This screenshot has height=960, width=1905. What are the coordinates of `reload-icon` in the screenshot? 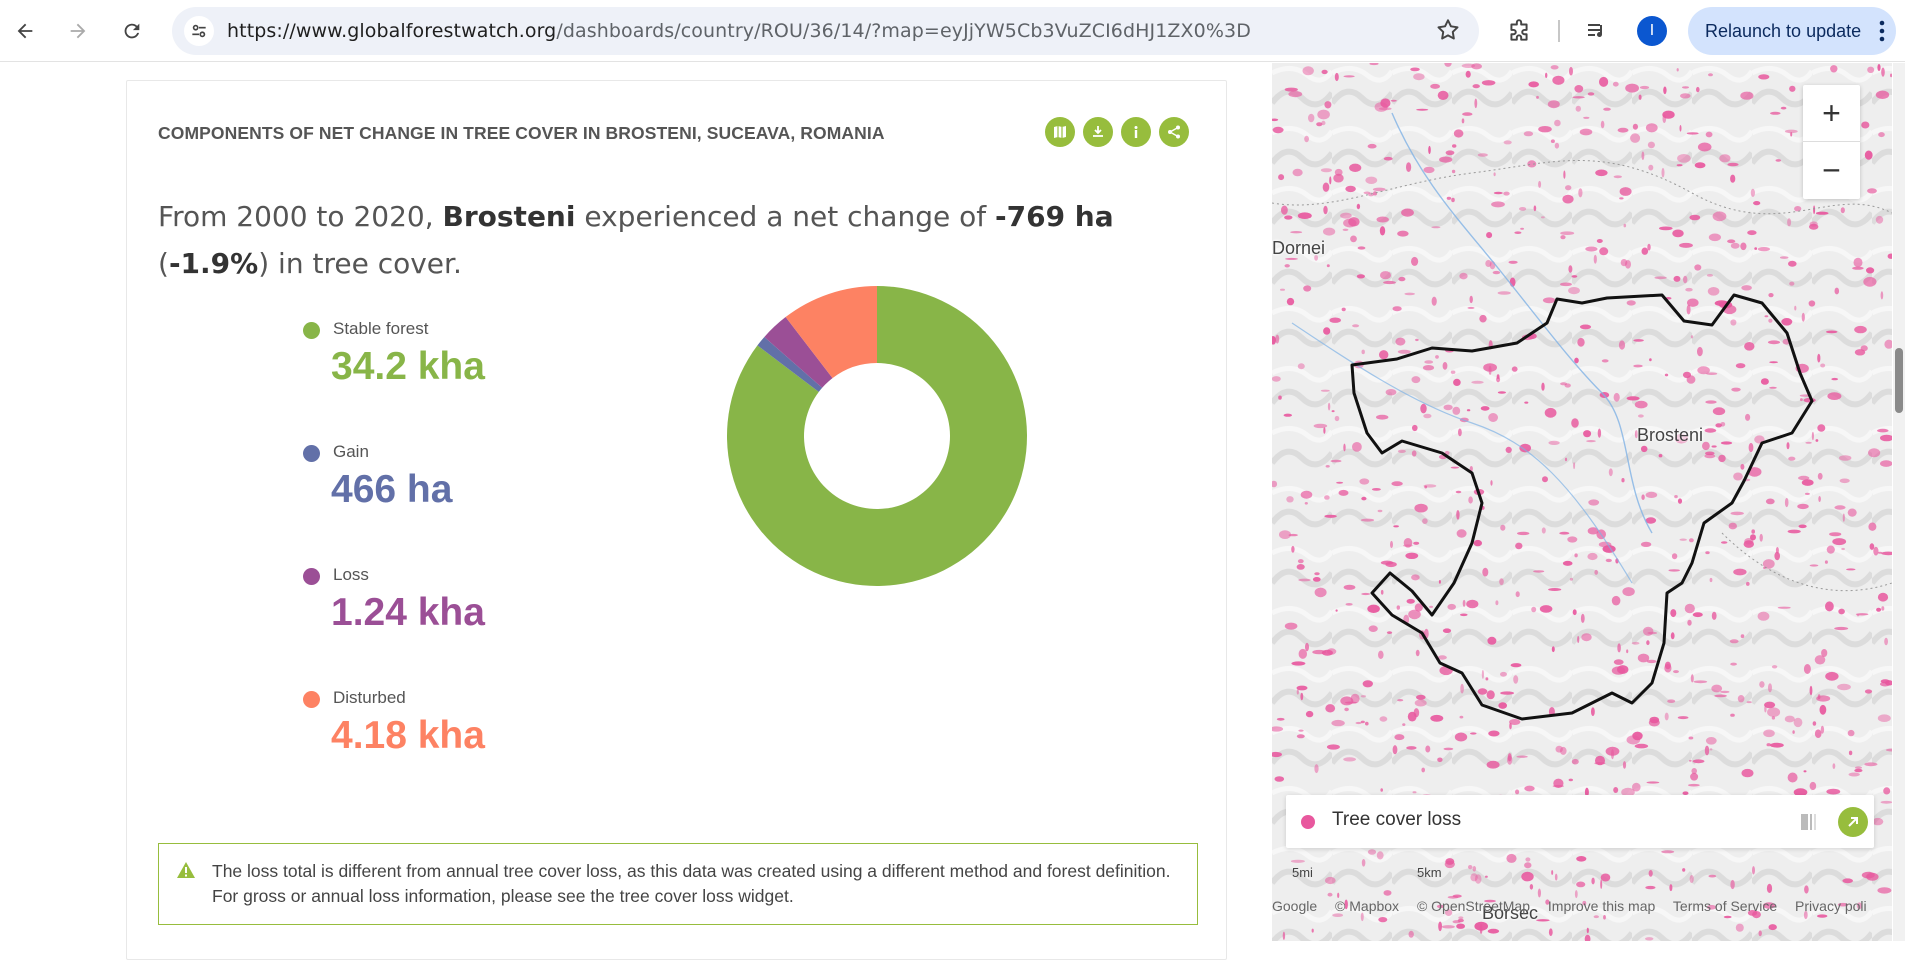 It's located at (132, 31).